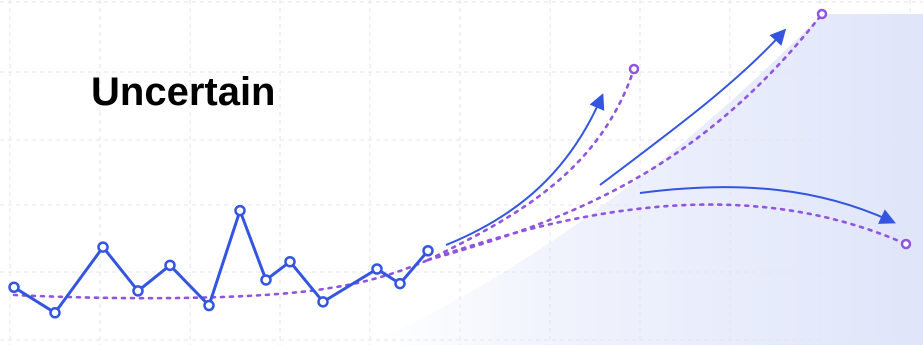 Image resolution: width=923 pixels, height=345 pixels. Describe the element at coordinates (183, 92) in the screenshot. I see `page-title: Uncertain` at that location.